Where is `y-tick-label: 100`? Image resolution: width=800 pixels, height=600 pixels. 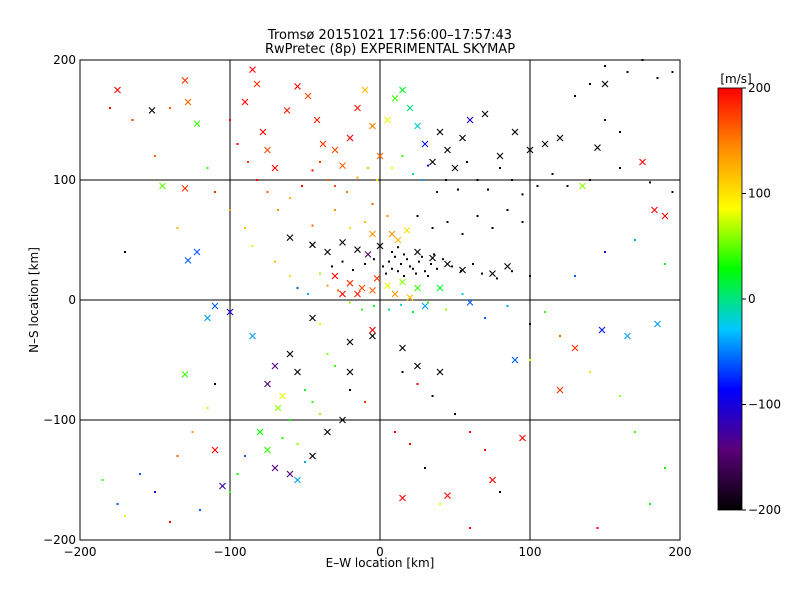 y-tick-label: 100 is located at coordinates (64, 180).